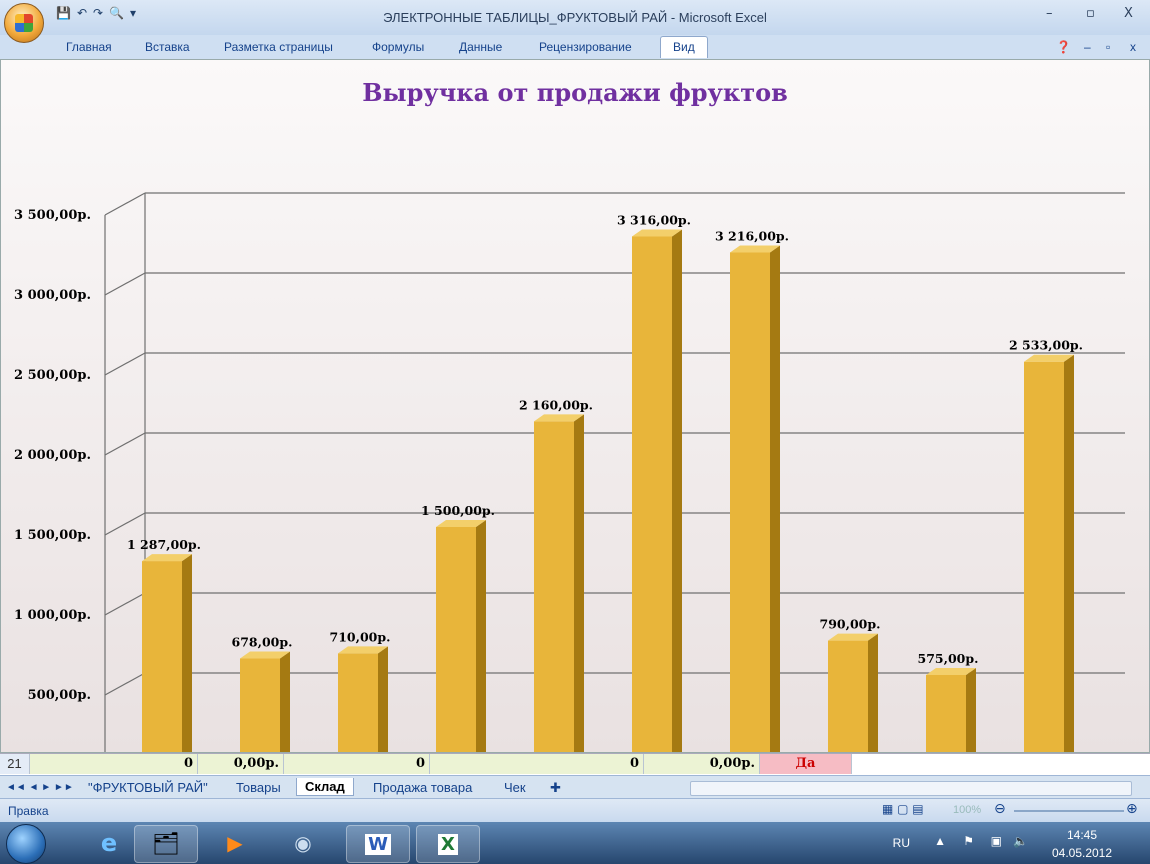 This screenshot has width=1150, height=864. Describe the element at coordinates (515, 787) in the screenshot. I see `sheet-tab: Чек` at that location.